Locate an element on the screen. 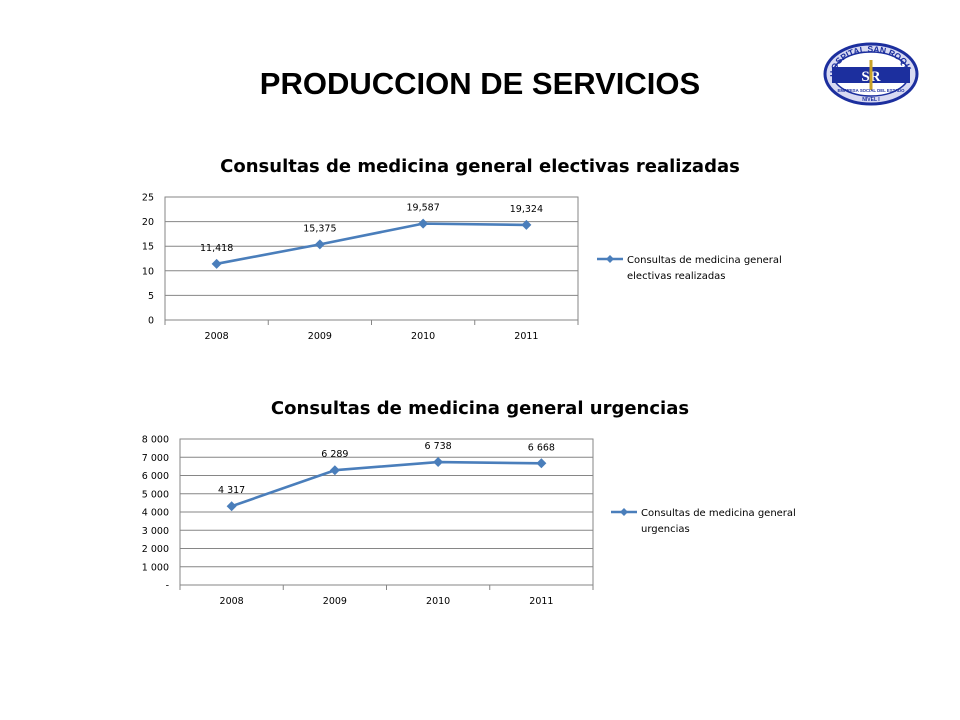 The width and height of the screenshot is (960, 720). chart-title-urgencias: Consultas de medicina general urgencias is located at coordinates (480, 408).